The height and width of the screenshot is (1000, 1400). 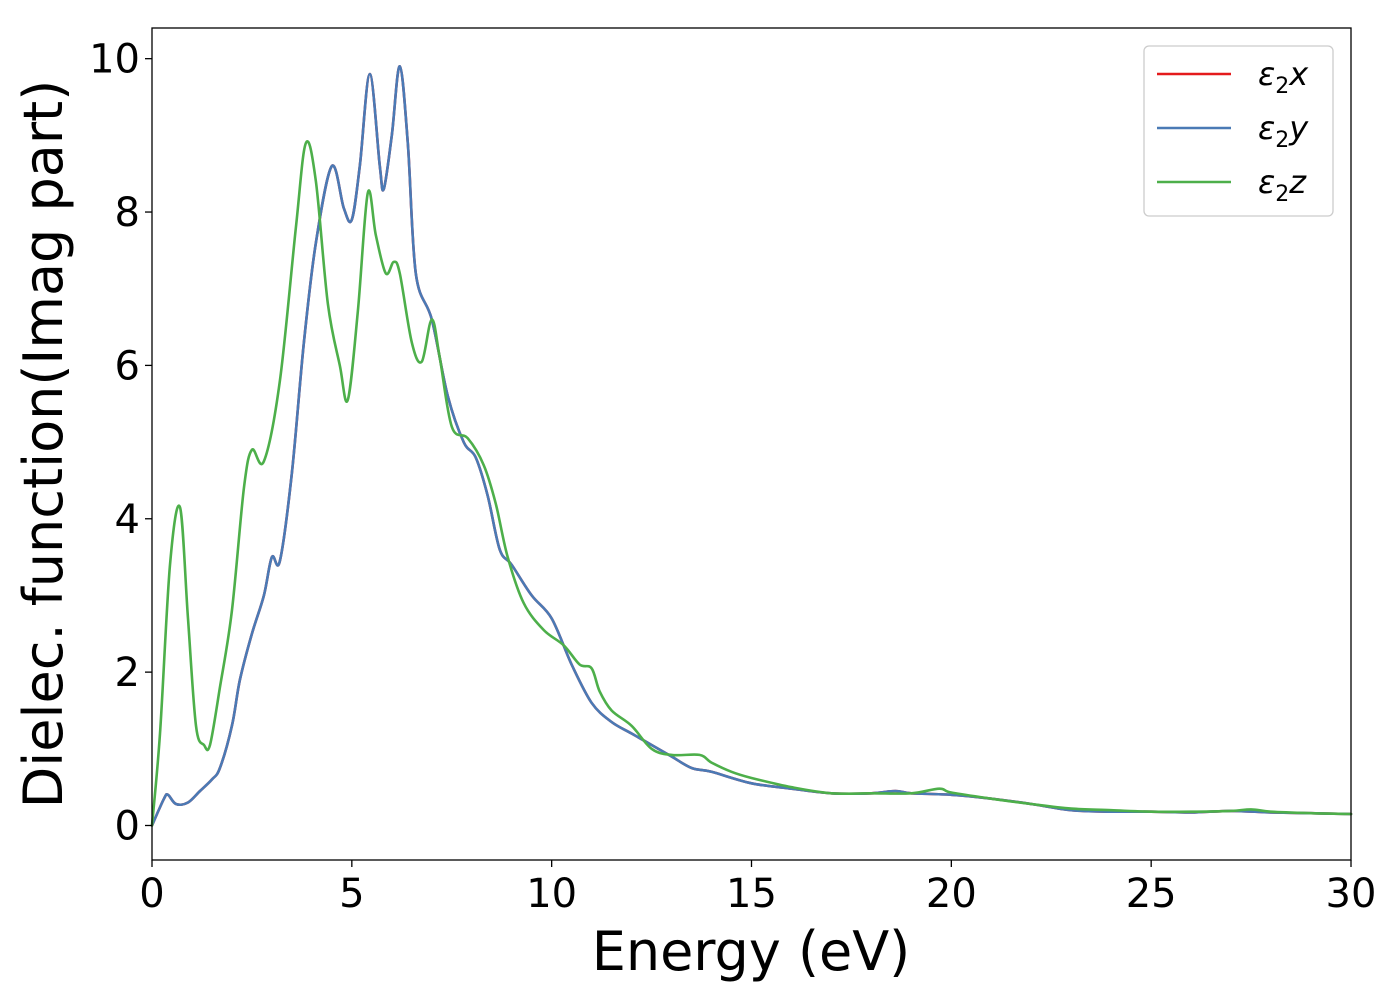 What do you see at coordinates (127, 213) in the screenshot?
I see `y-tick-label: 8` at bounding box center [127, 213].